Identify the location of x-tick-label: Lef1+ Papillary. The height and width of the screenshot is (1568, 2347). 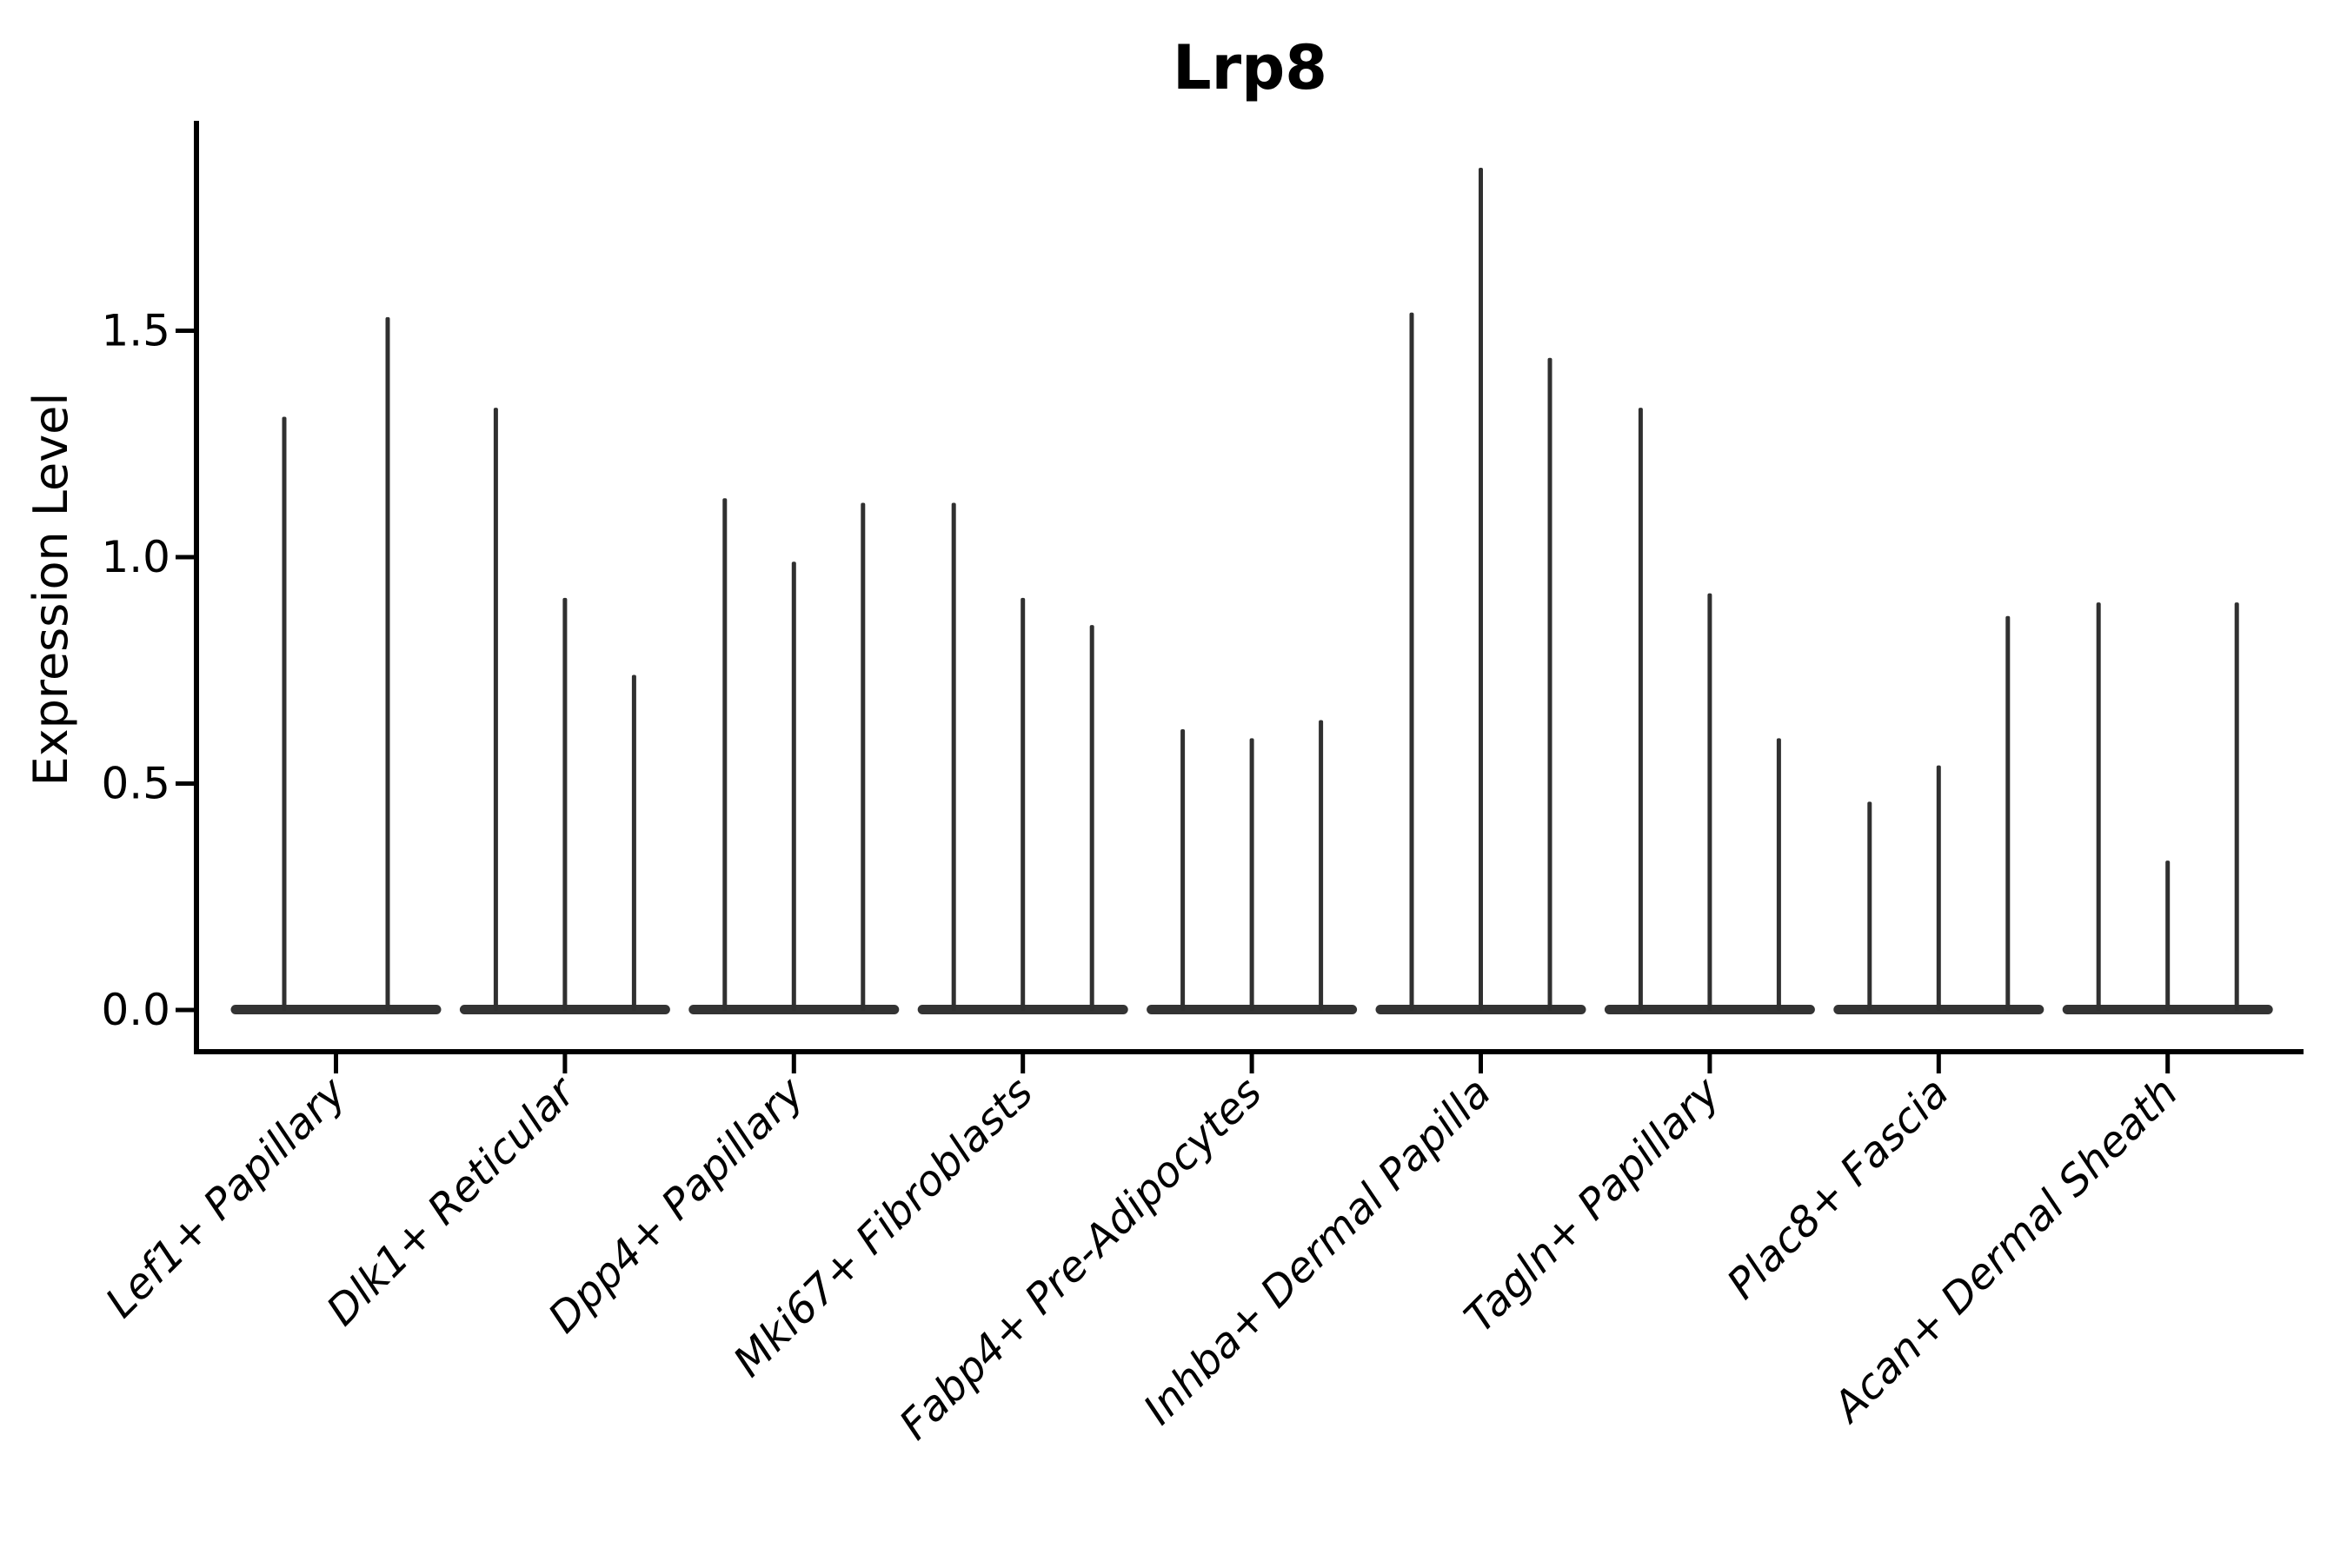
(226, 1197).